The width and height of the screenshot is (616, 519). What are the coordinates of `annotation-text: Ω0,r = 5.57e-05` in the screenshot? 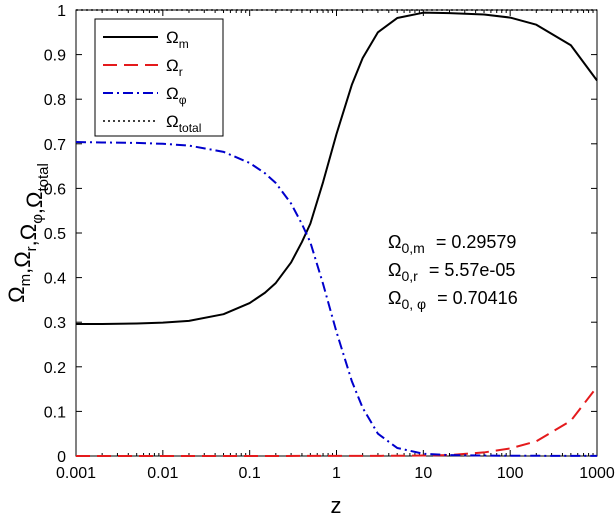 It's located at (451, 272).